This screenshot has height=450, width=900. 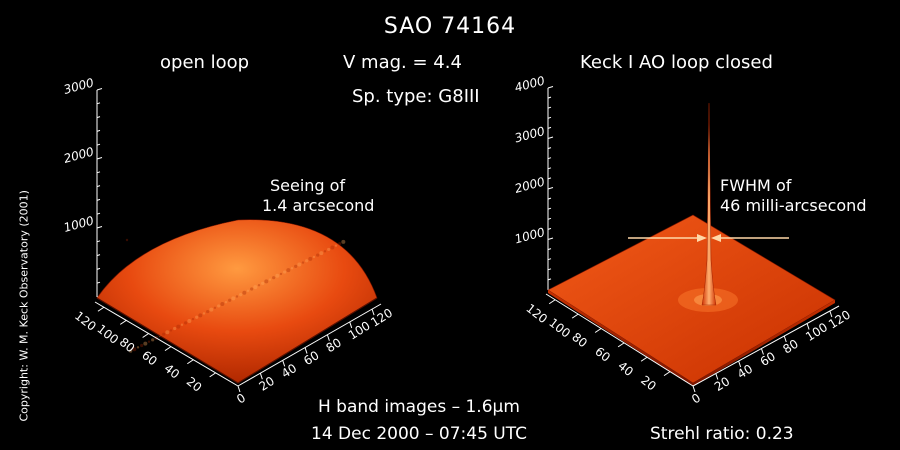 What do you see at coordinates (405, 407) in the screenshot?
I see `band-caption-text: H band images – 1.6` at bounding box center [405, 407].